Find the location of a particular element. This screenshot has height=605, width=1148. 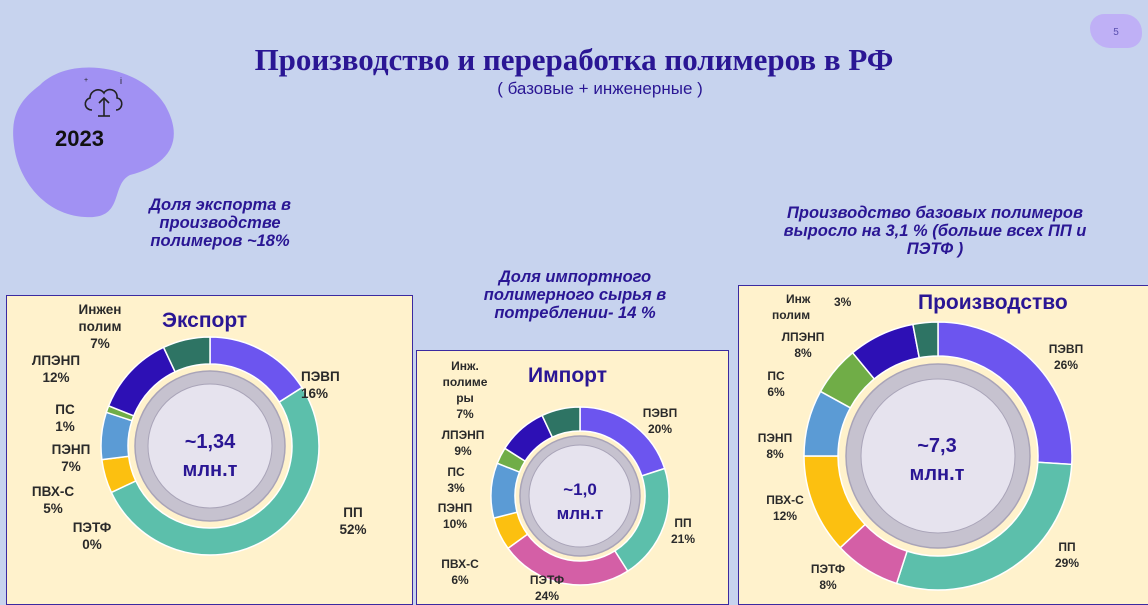

production-label-ps: ПС 6% is located at coordinates (776, 384).